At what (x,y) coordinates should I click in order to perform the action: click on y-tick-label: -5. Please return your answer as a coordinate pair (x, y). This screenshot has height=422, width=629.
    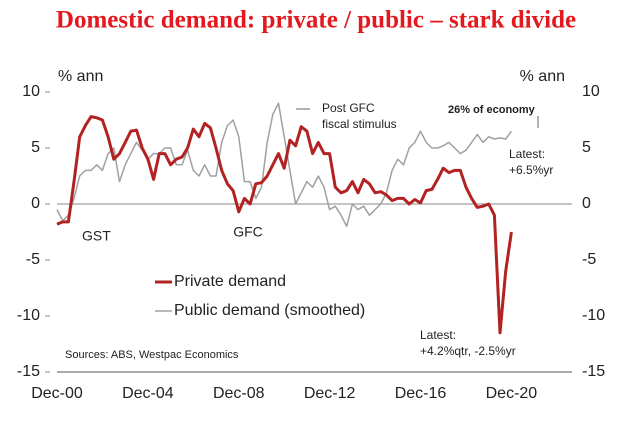
    Looking at the image, I should click on (33, 259).